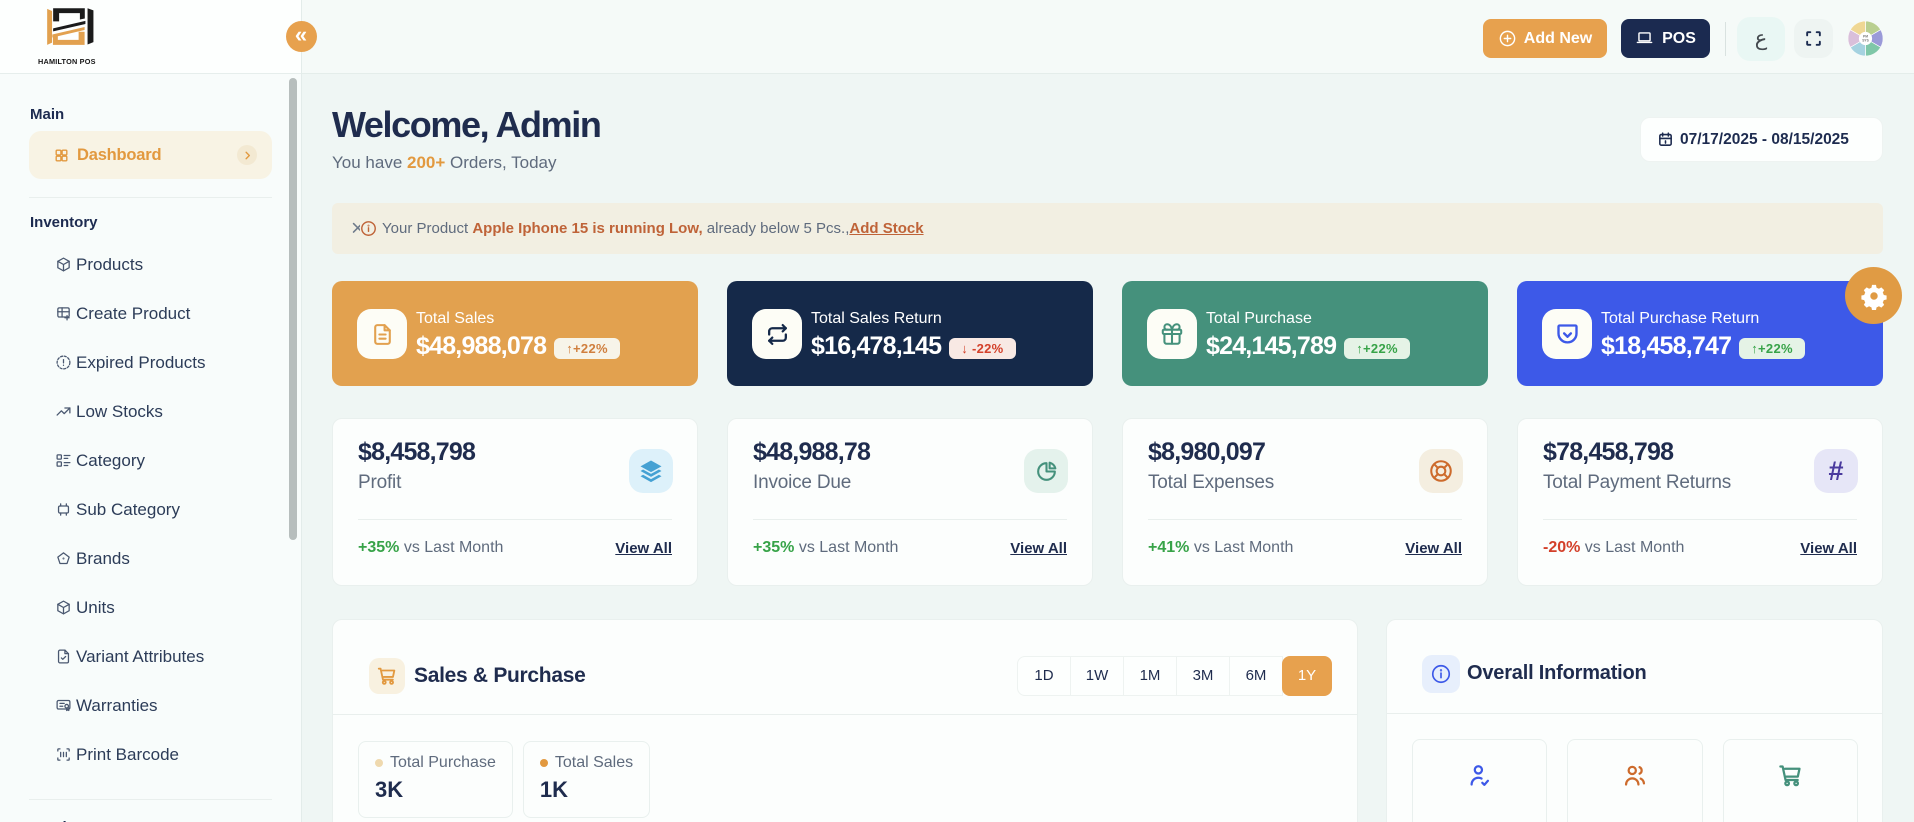  What do you see at coordinates (1865, 40) in the screenshot?
I see `svg-text: SYS` at bounding box center [1865, 40].